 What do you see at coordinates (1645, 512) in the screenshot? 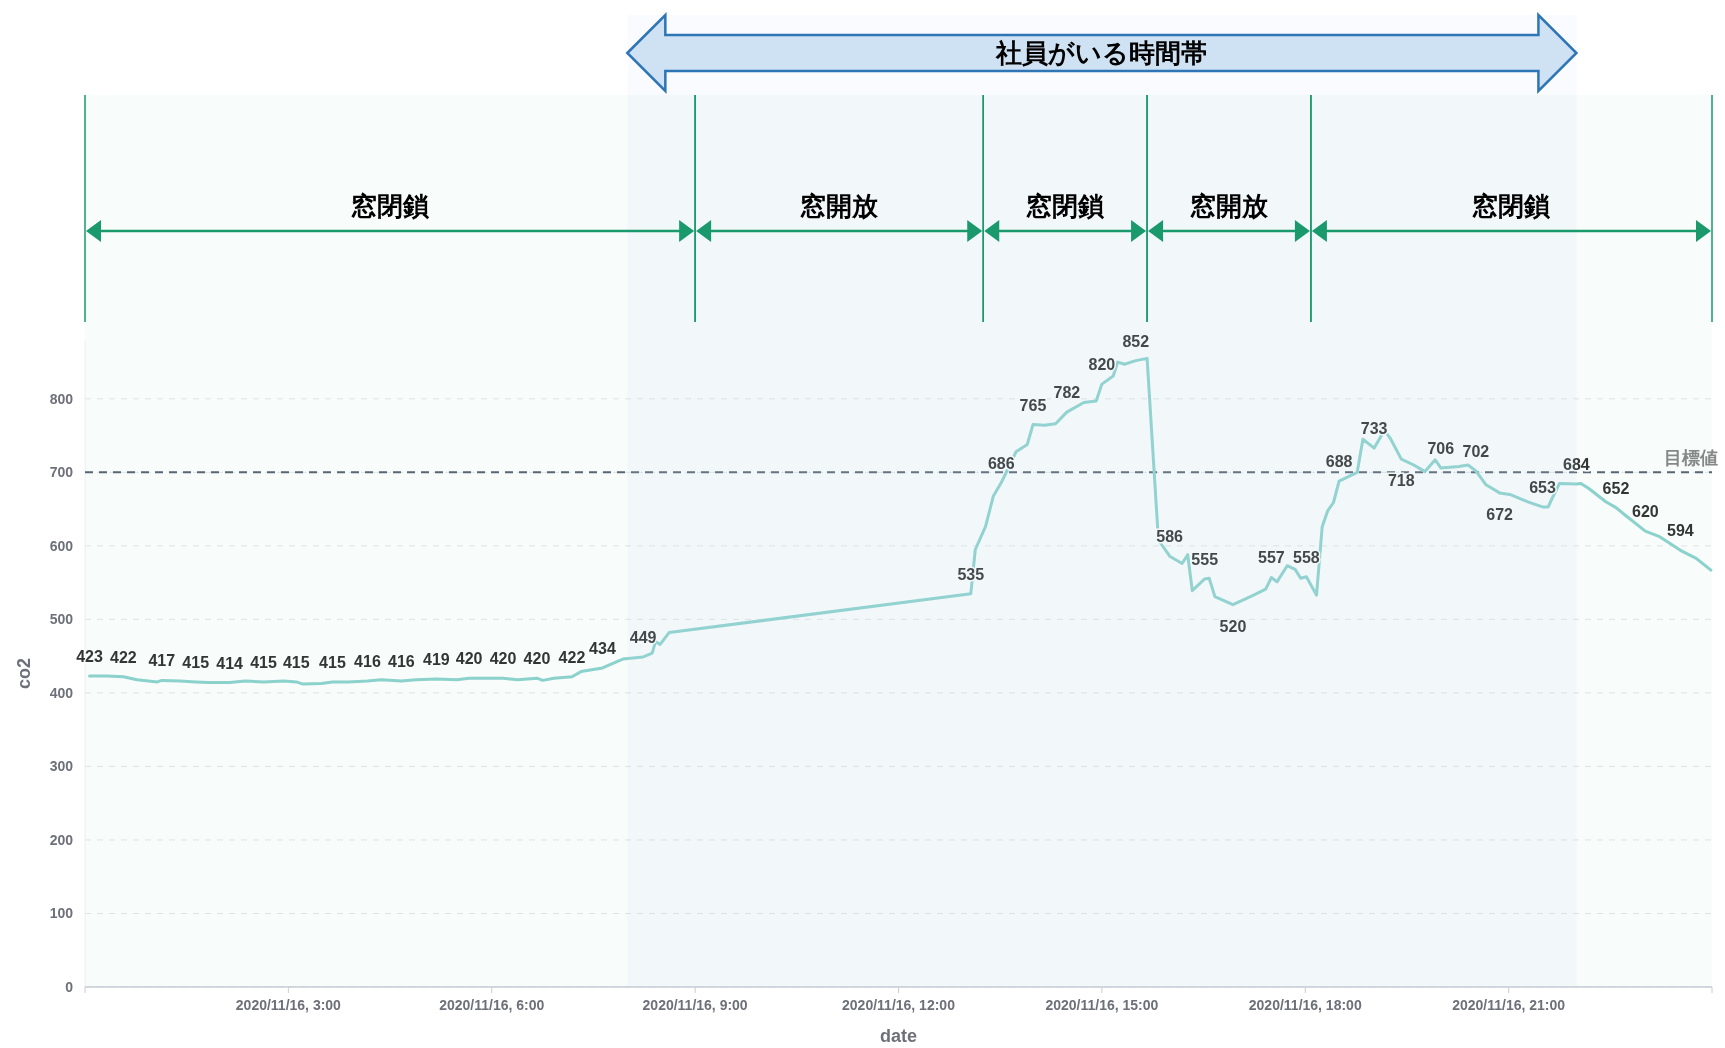
I see `data-label: 620` at bounding box center [1645, 512].